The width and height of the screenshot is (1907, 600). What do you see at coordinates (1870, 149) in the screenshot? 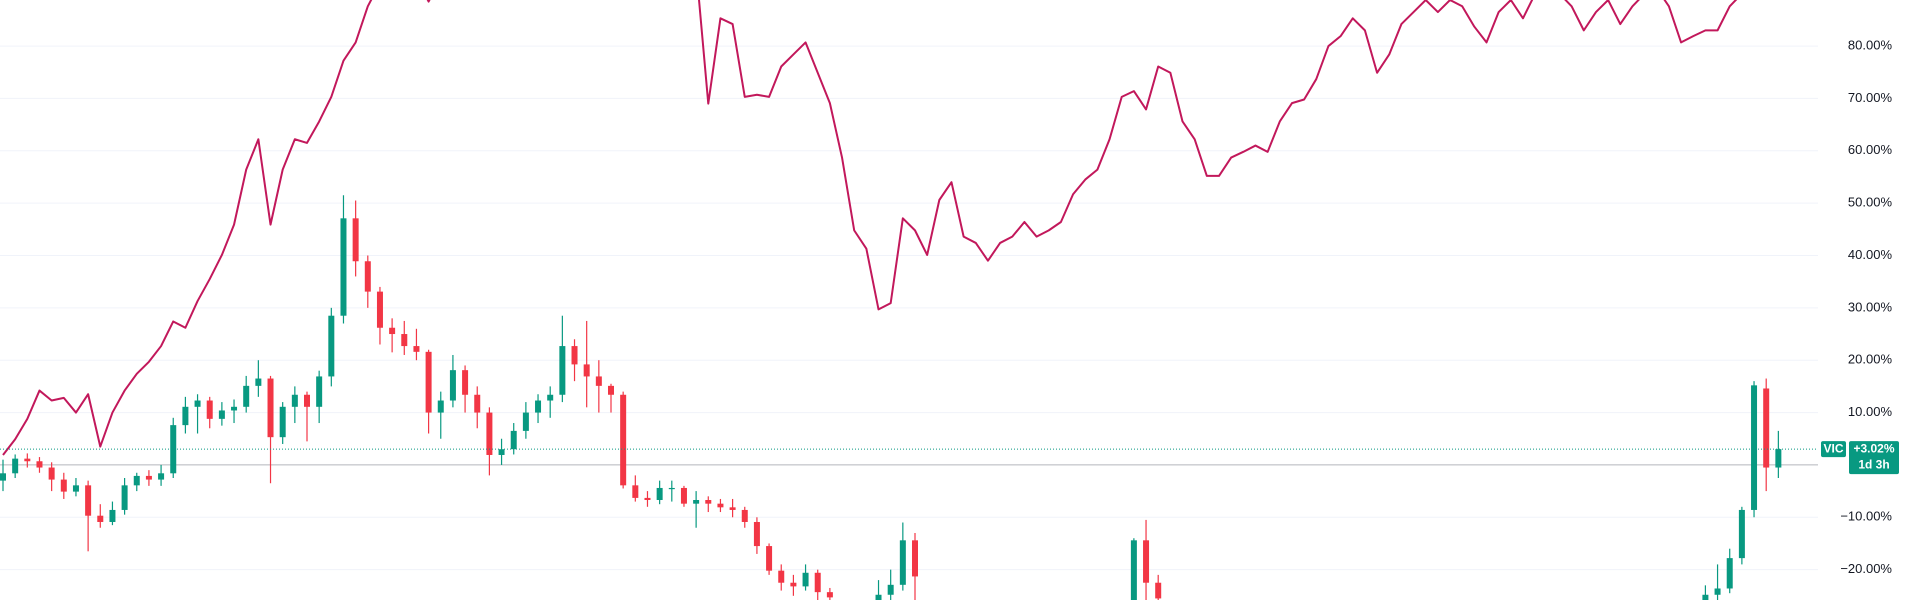
I see `y-tick-label: 60.00%` at bounding box center [1870, 149].